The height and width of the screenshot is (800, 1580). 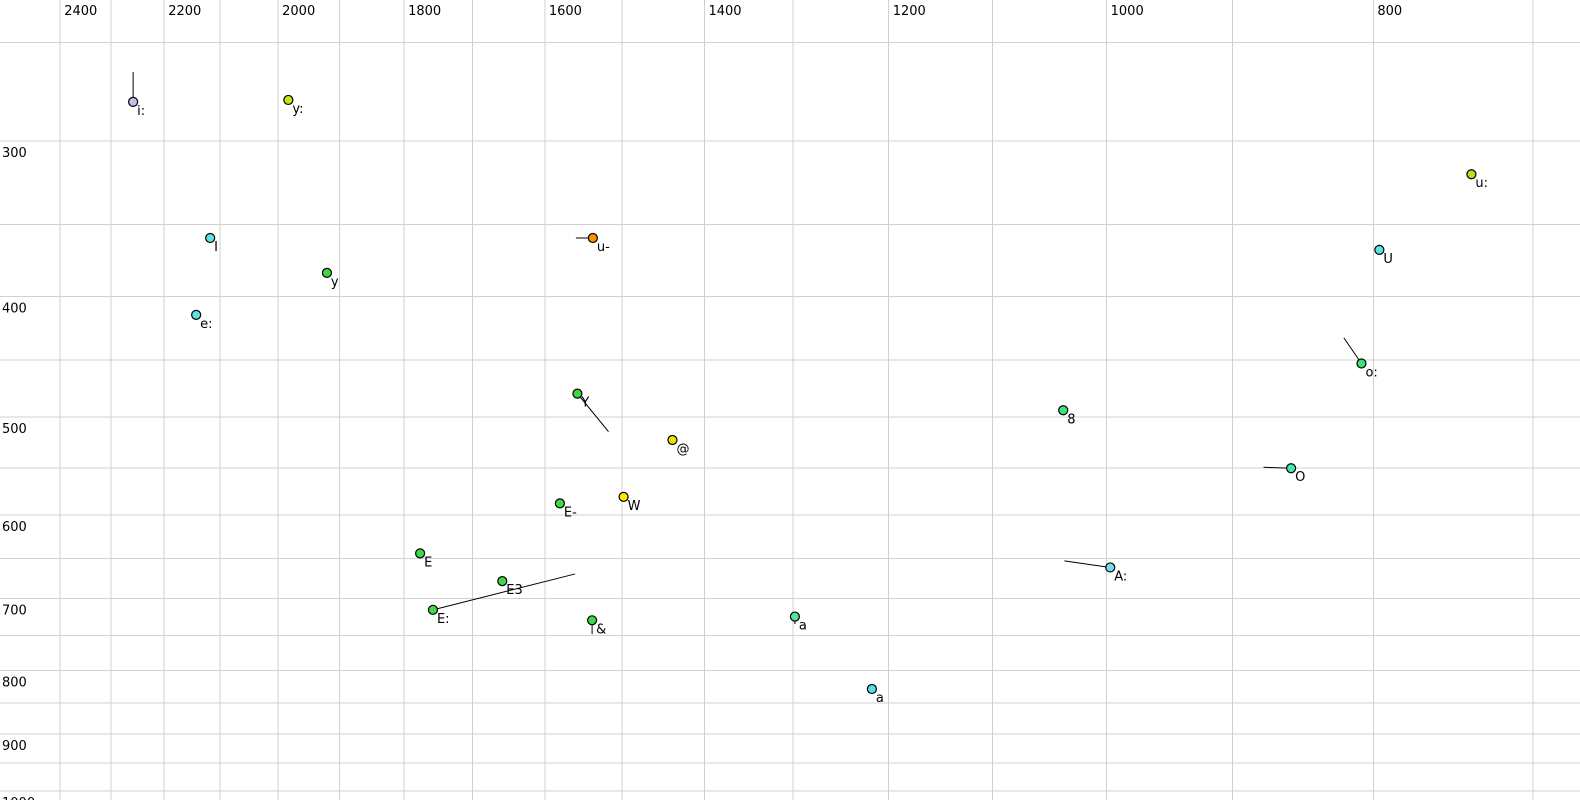 What do you see at coordinates (1379, 249) in the screenshot?
I see `data-point-U` at bounding box center [1379, 249].